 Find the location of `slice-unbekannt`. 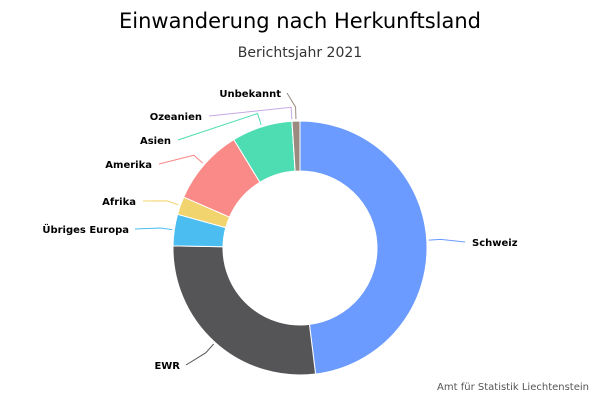

slice-unbekannt is located at coordinates (296, 146).